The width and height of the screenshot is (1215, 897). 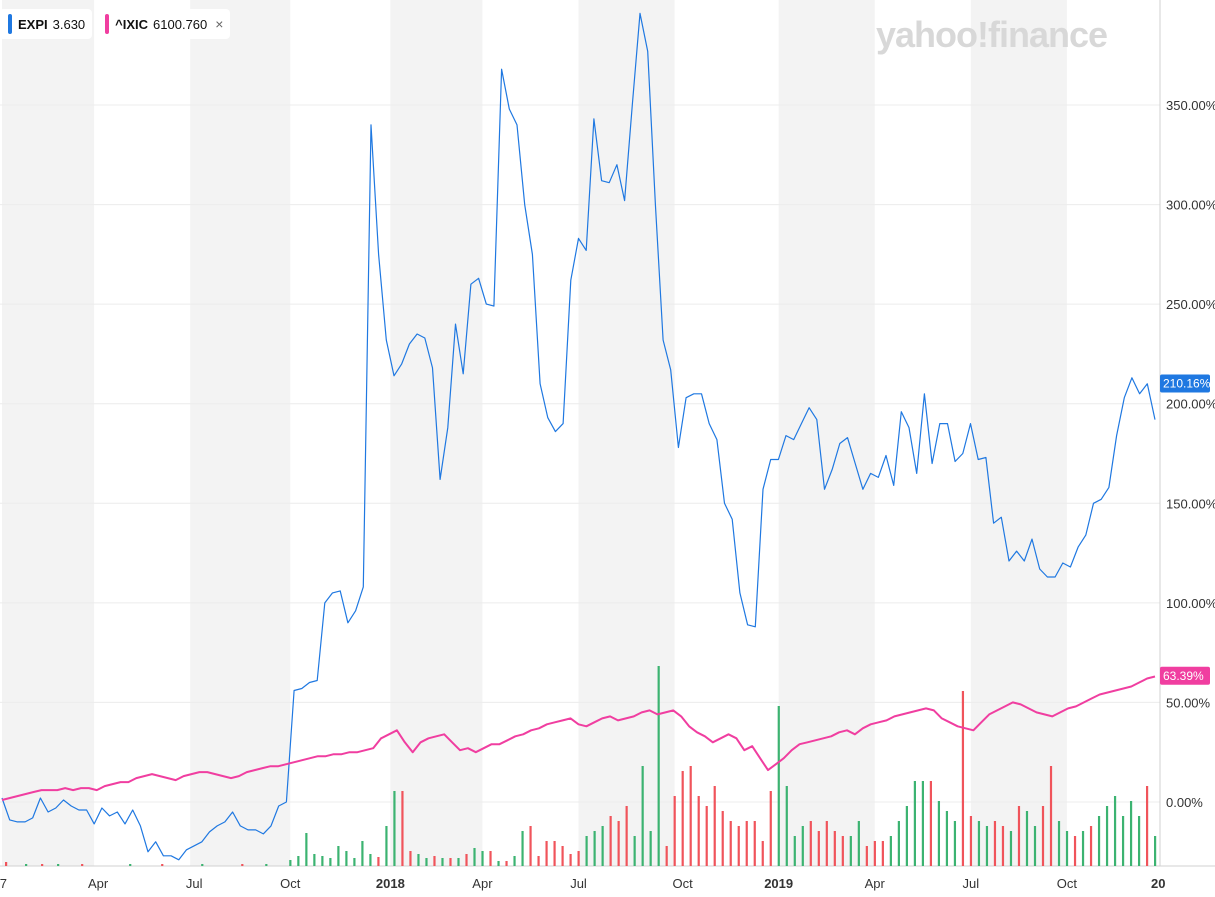 What do you see at coordinates (180, 24) in the screenshot?
I see `legend-value: 6100.760` at bounding box center [180, 24].